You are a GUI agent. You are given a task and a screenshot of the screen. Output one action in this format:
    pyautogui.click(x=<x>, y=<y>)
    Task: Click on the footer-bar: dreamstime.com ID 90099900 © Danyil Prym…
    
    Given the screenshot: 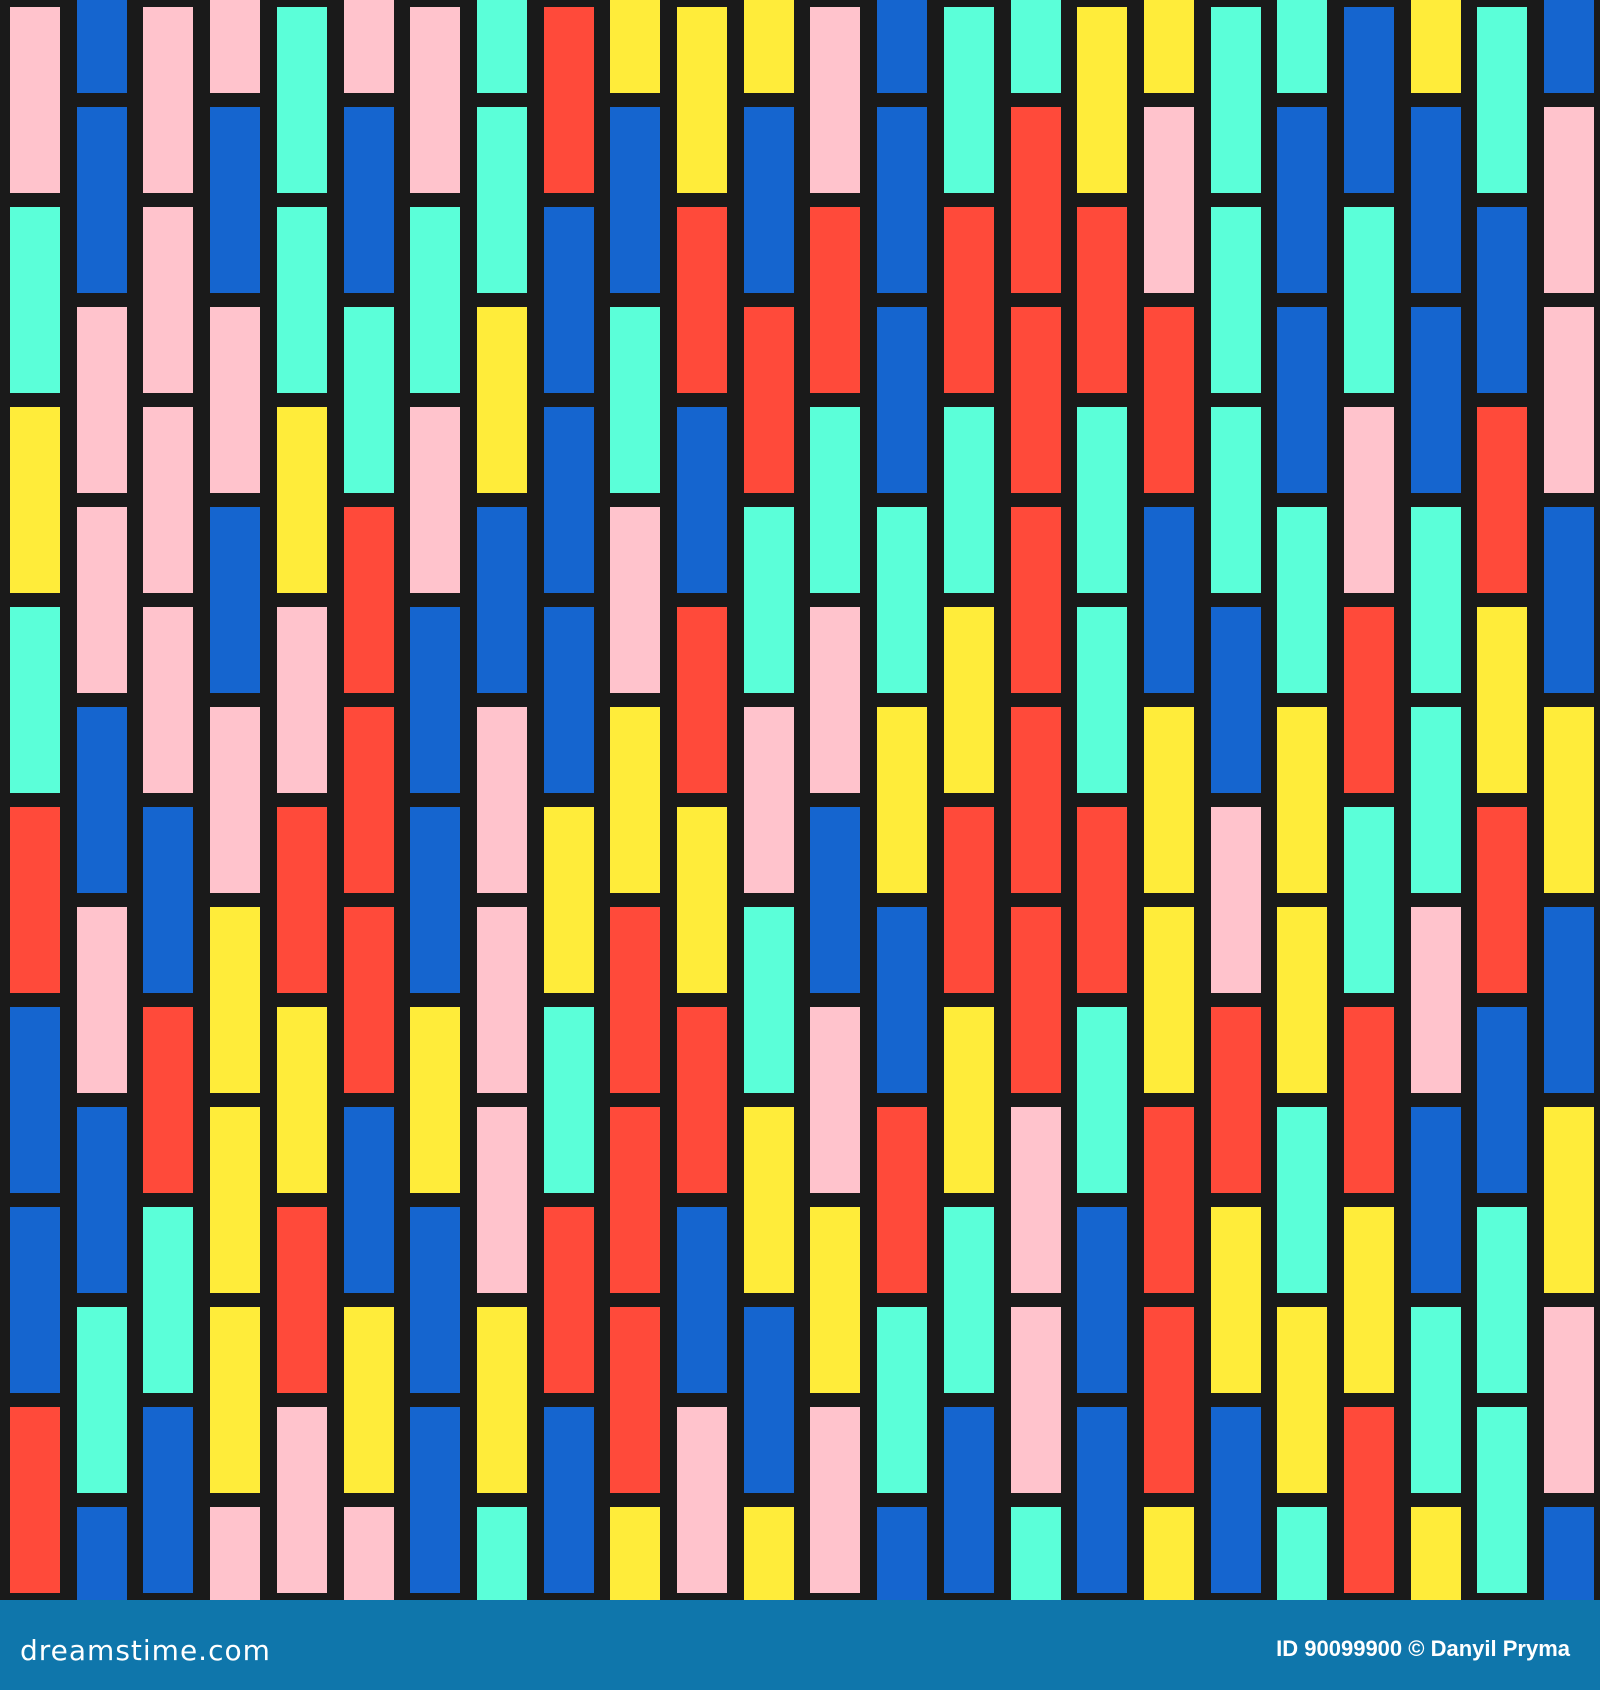 What is the action you would take?
    pyautogui.click(x=800, y=1645)
    